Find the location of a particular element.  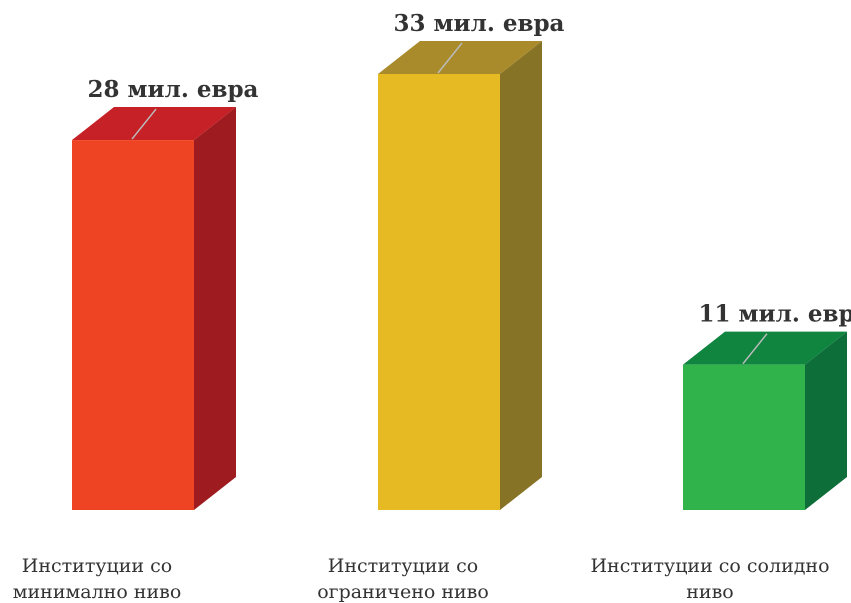

category-label: Институции со солидно is located at coordinates (709, 566).